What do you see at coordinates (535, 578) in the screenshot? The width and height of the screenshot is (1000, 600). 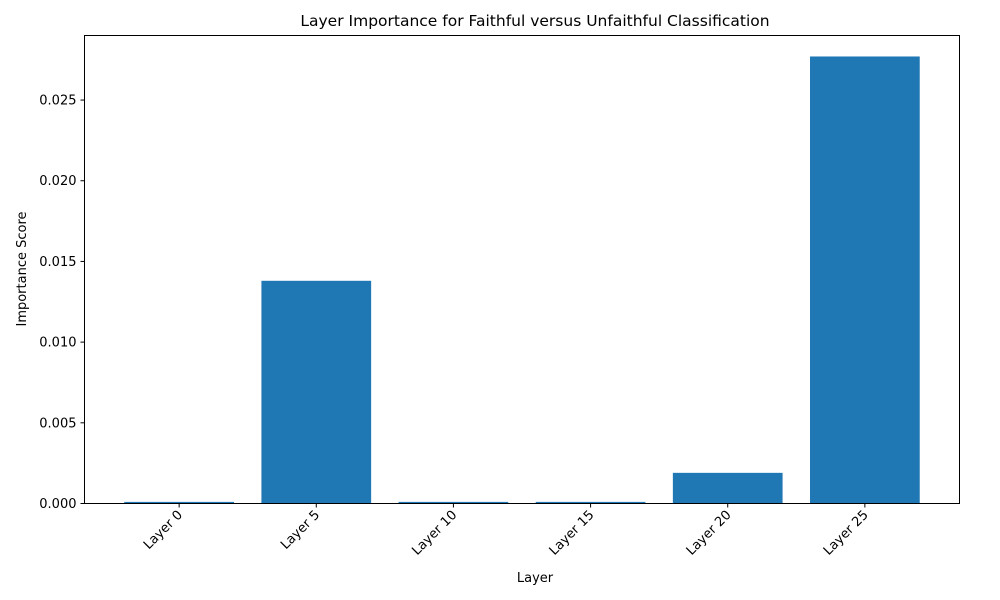 I see `x-axis-label: Layer` at bounding box center [535, 578].